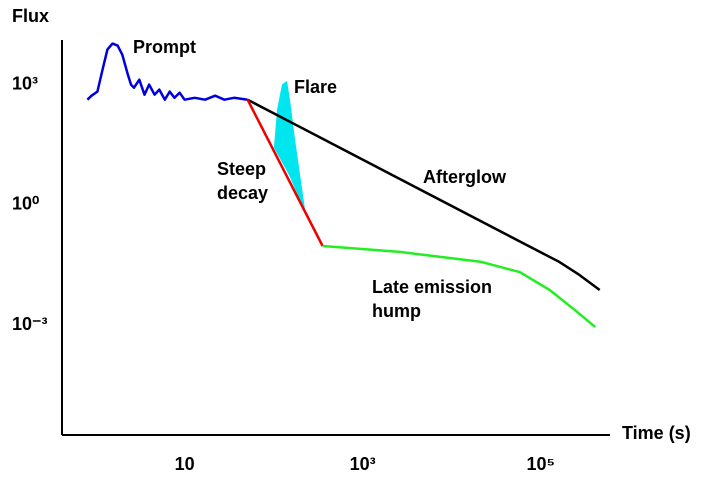 Image resolution: width=701 pixels, height=477 pixels. Describe the element at coordinates (25, 204) in the screenshot. I see `y-tick-label: 10⁰` at that location.